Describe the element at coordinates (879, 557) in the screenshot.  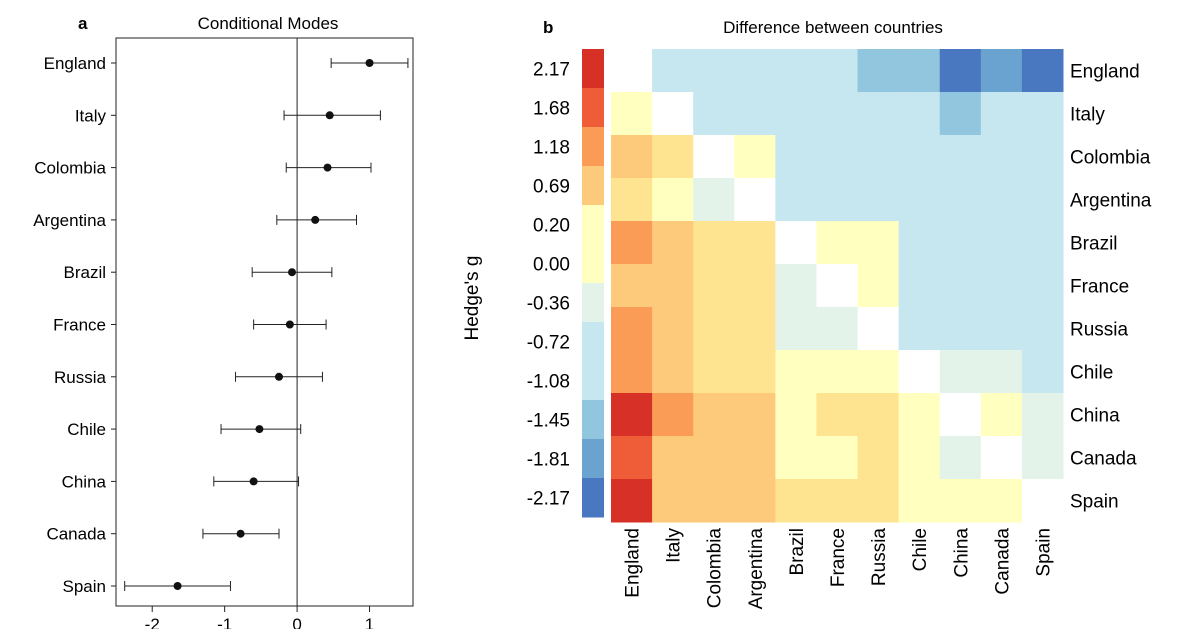
I see `column-label: Russia` at that location.